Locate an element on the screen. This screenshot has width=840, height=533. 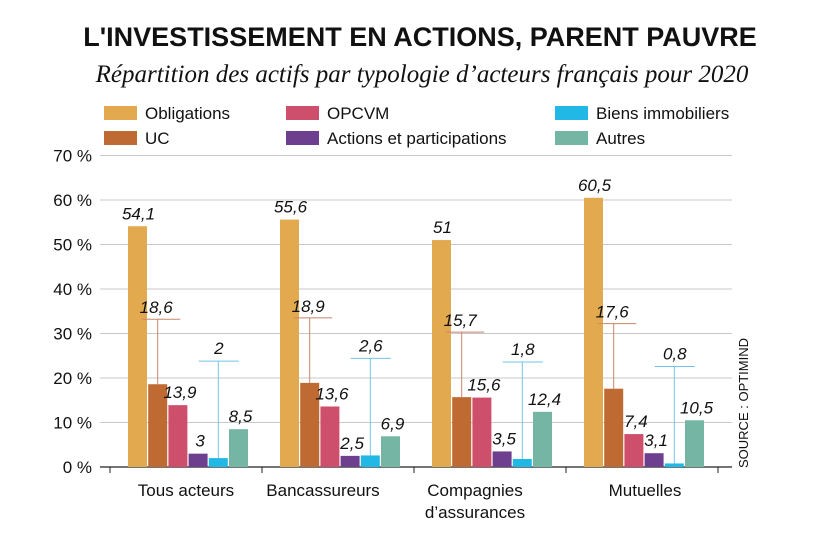
data-label: 13,6 is located at coordinates (332, 393).